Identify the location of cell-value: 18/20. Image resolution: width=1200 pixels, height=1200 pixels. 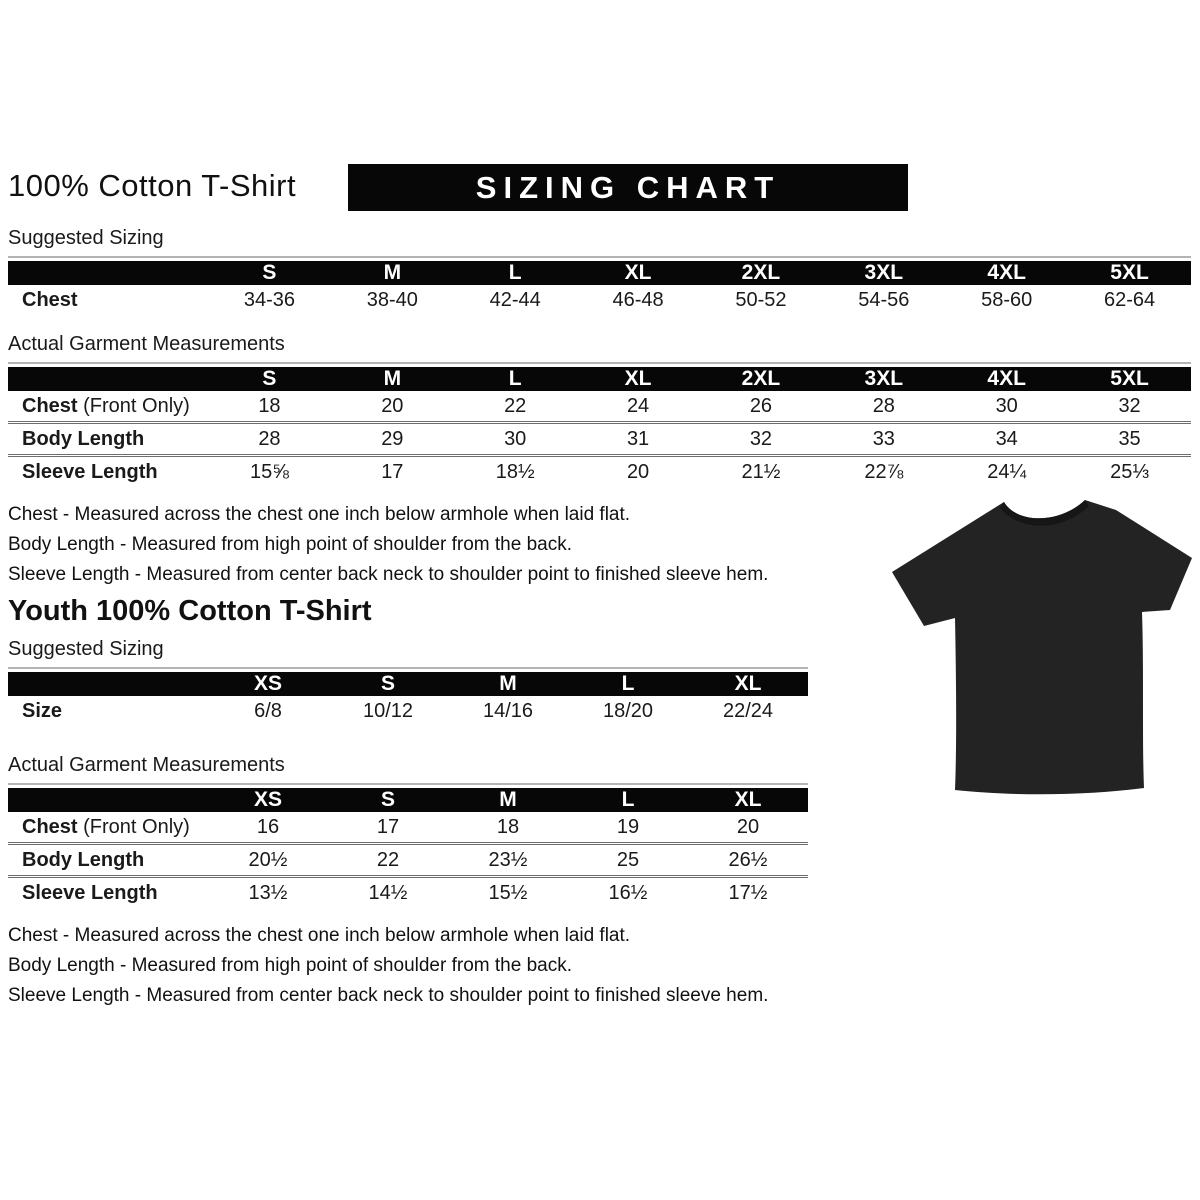
(628, 710).